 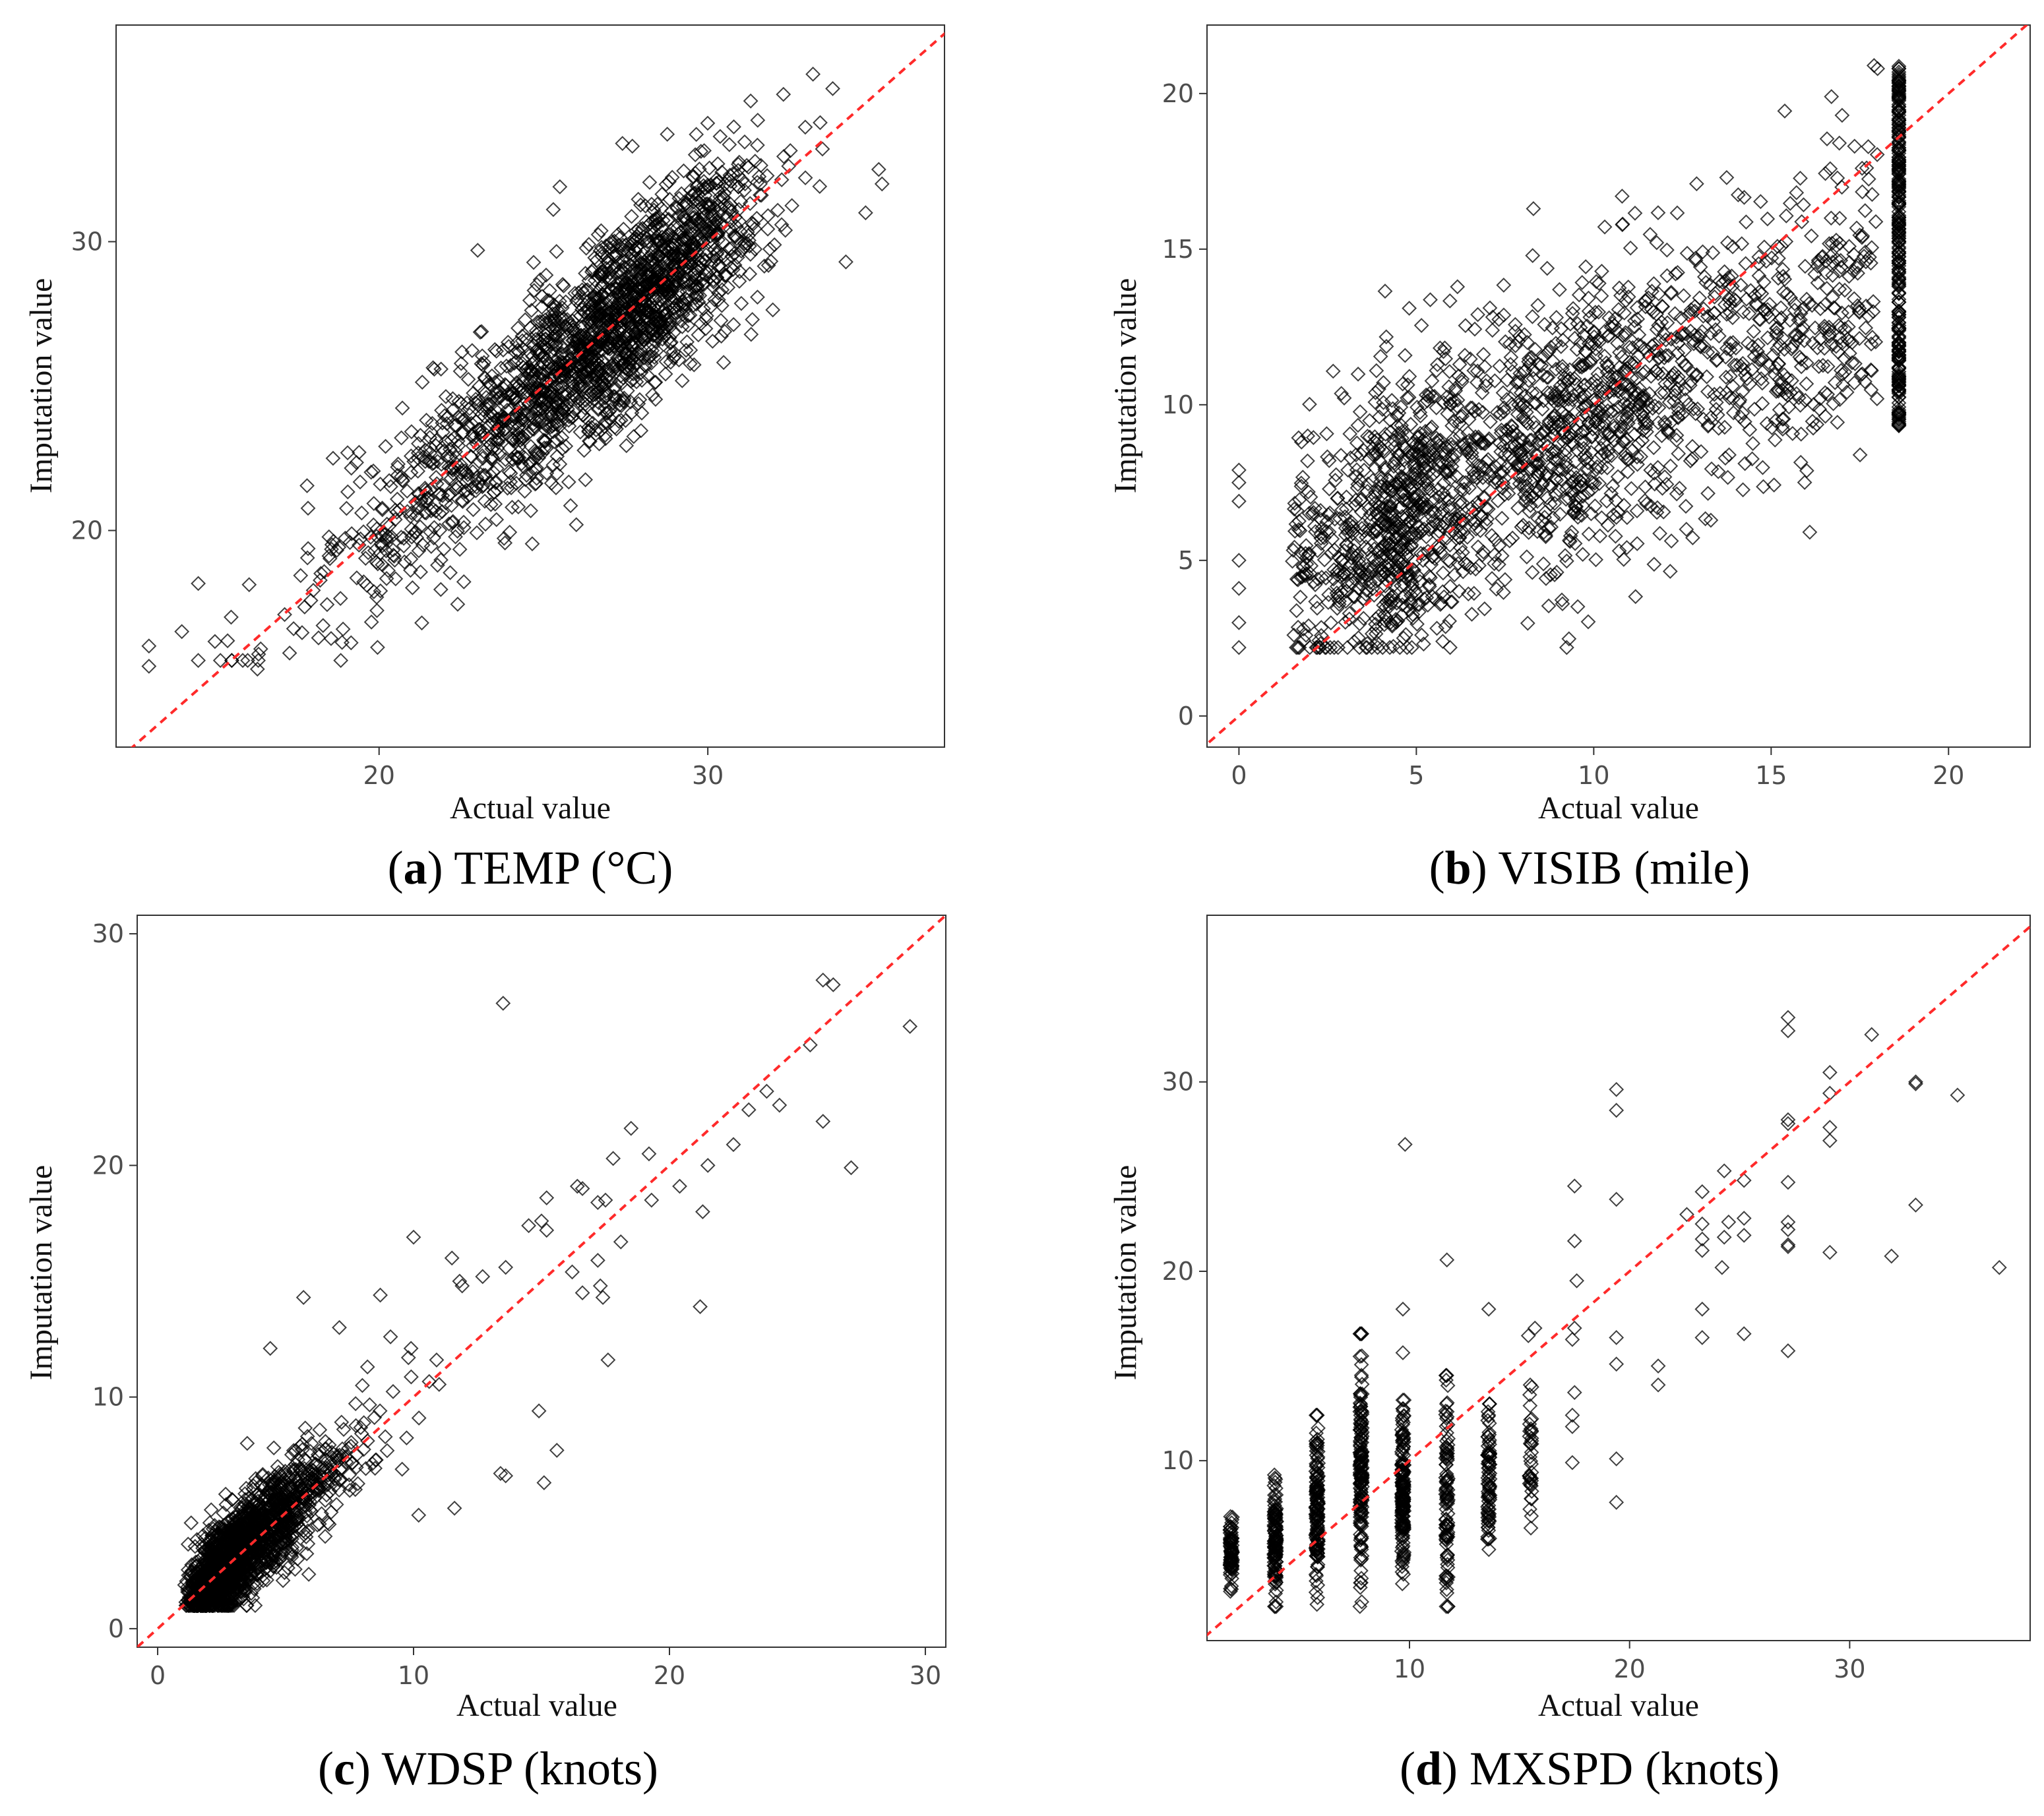 What do you see at coordinates (530, 808) in the screenshot?
I see `x-axis-title-a: Actual value` at bounding box center [530, 808].